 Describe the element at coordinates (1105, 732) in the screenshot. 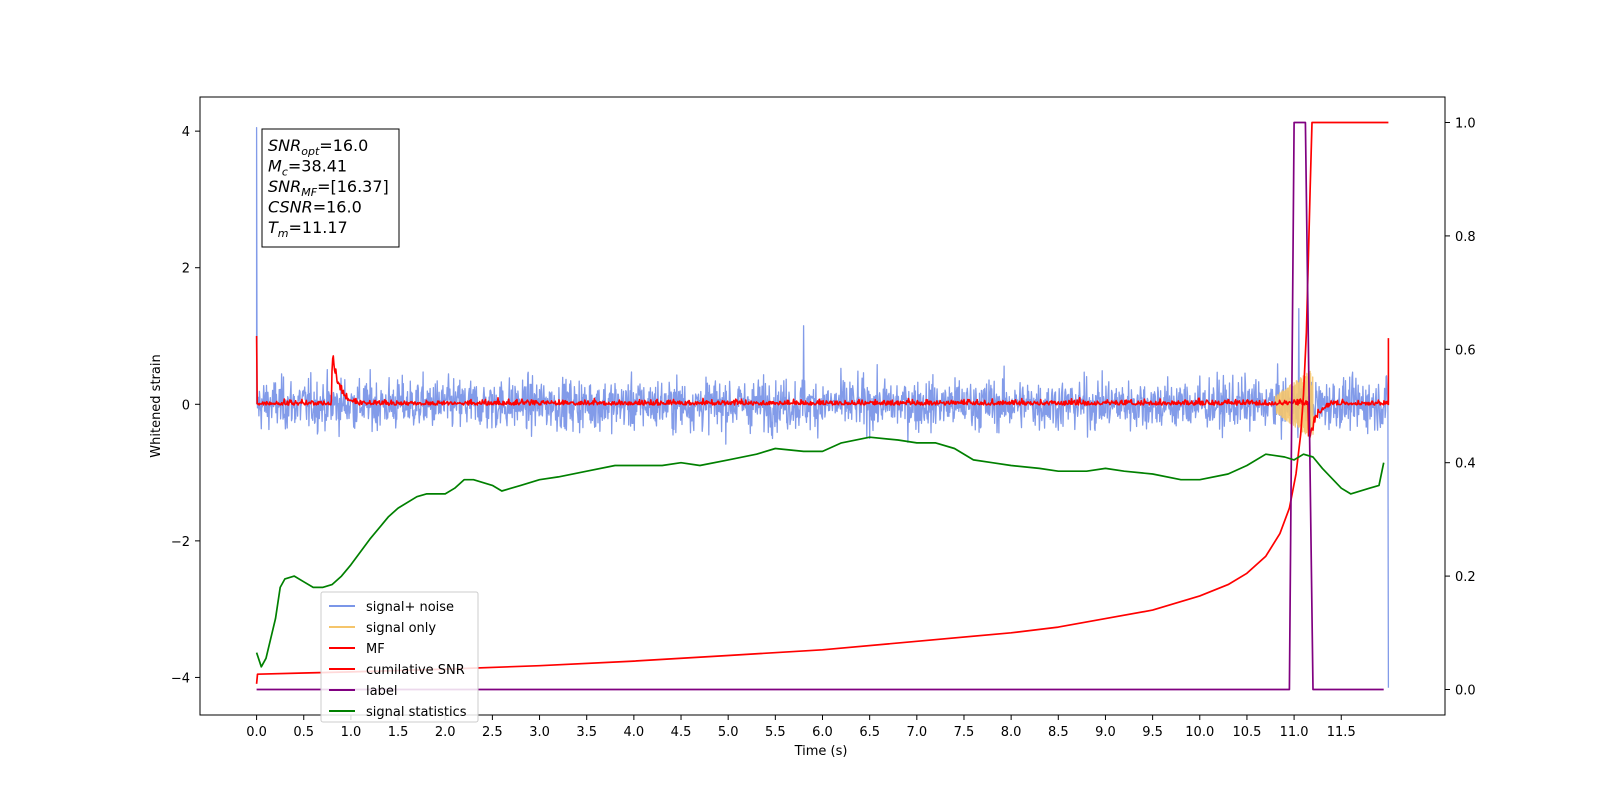

I see `x-tick-label-18: 9.0` at that location.